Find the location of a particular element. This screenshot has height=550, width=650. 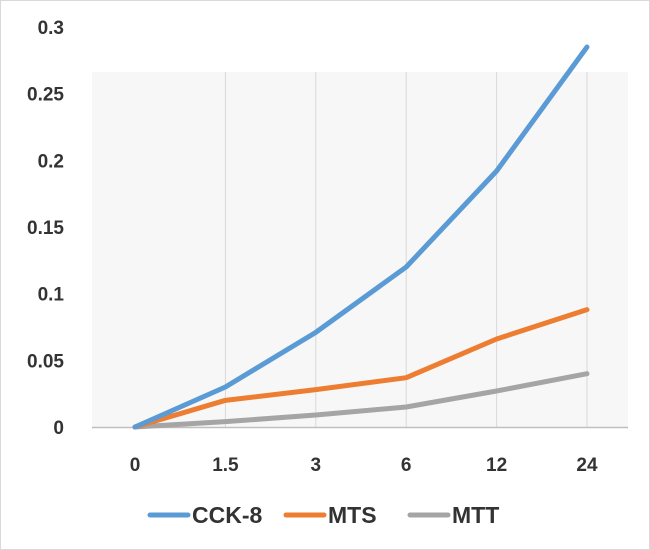

x-tick-label: 6 is located at coordinates (406, 465).